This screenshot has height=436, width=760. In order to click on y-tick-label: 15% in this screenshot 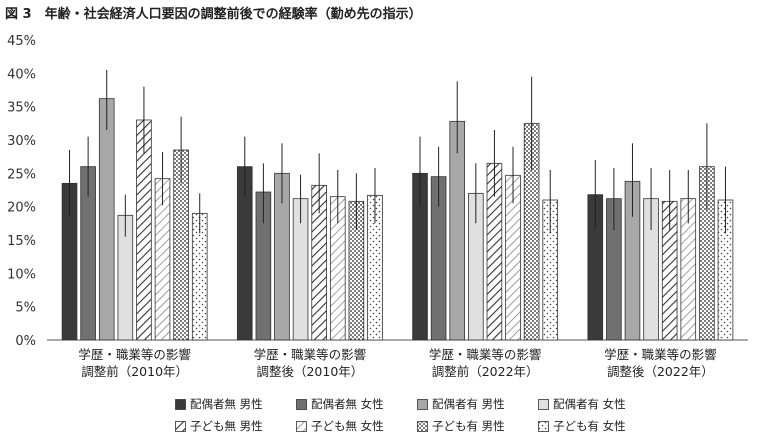, I will do `click(21, 241)`.